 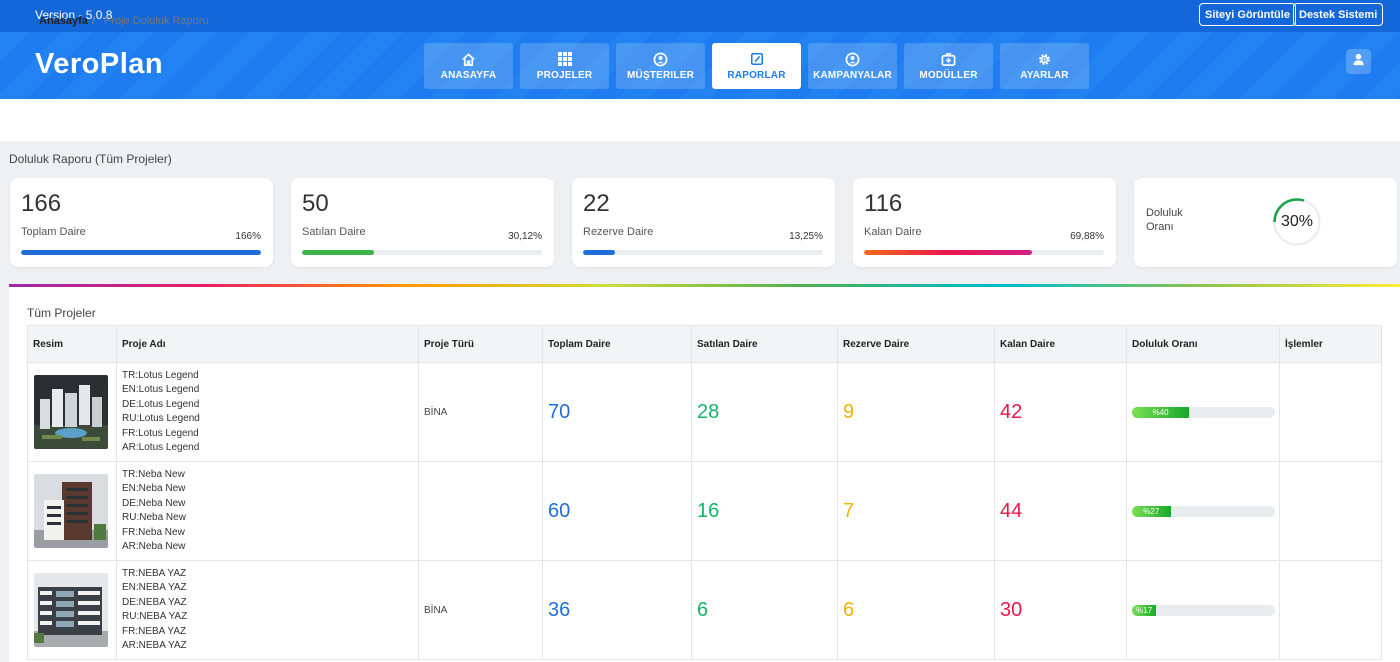 What do you see at coordinates (1060, 610) in the screenshot?
I see `remaining-units: 30` at bounding box center [1060, 610].